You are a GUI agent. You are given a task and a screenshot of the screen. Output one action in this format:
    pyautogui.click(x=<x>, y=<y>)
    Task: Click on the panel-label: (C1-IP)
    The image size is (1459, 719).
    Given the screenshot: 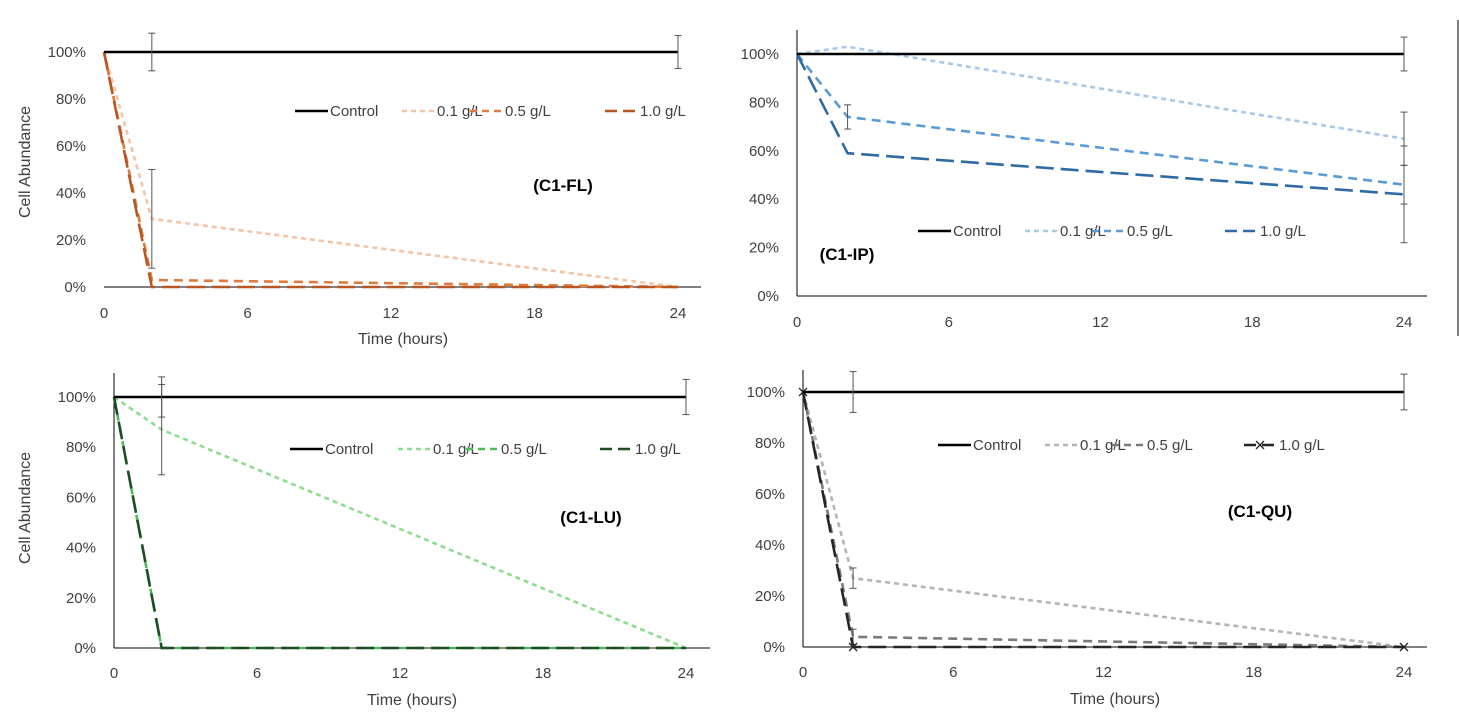 What is the action you would take?
    pyautogui.click(x=847, y=254)
    